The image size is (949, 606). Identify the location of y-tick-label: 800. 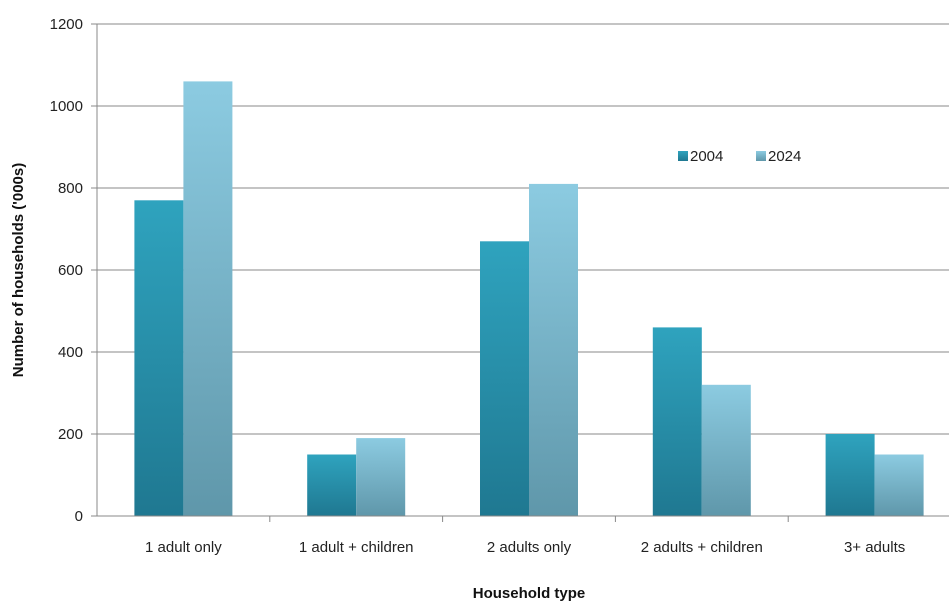
(70, 188).